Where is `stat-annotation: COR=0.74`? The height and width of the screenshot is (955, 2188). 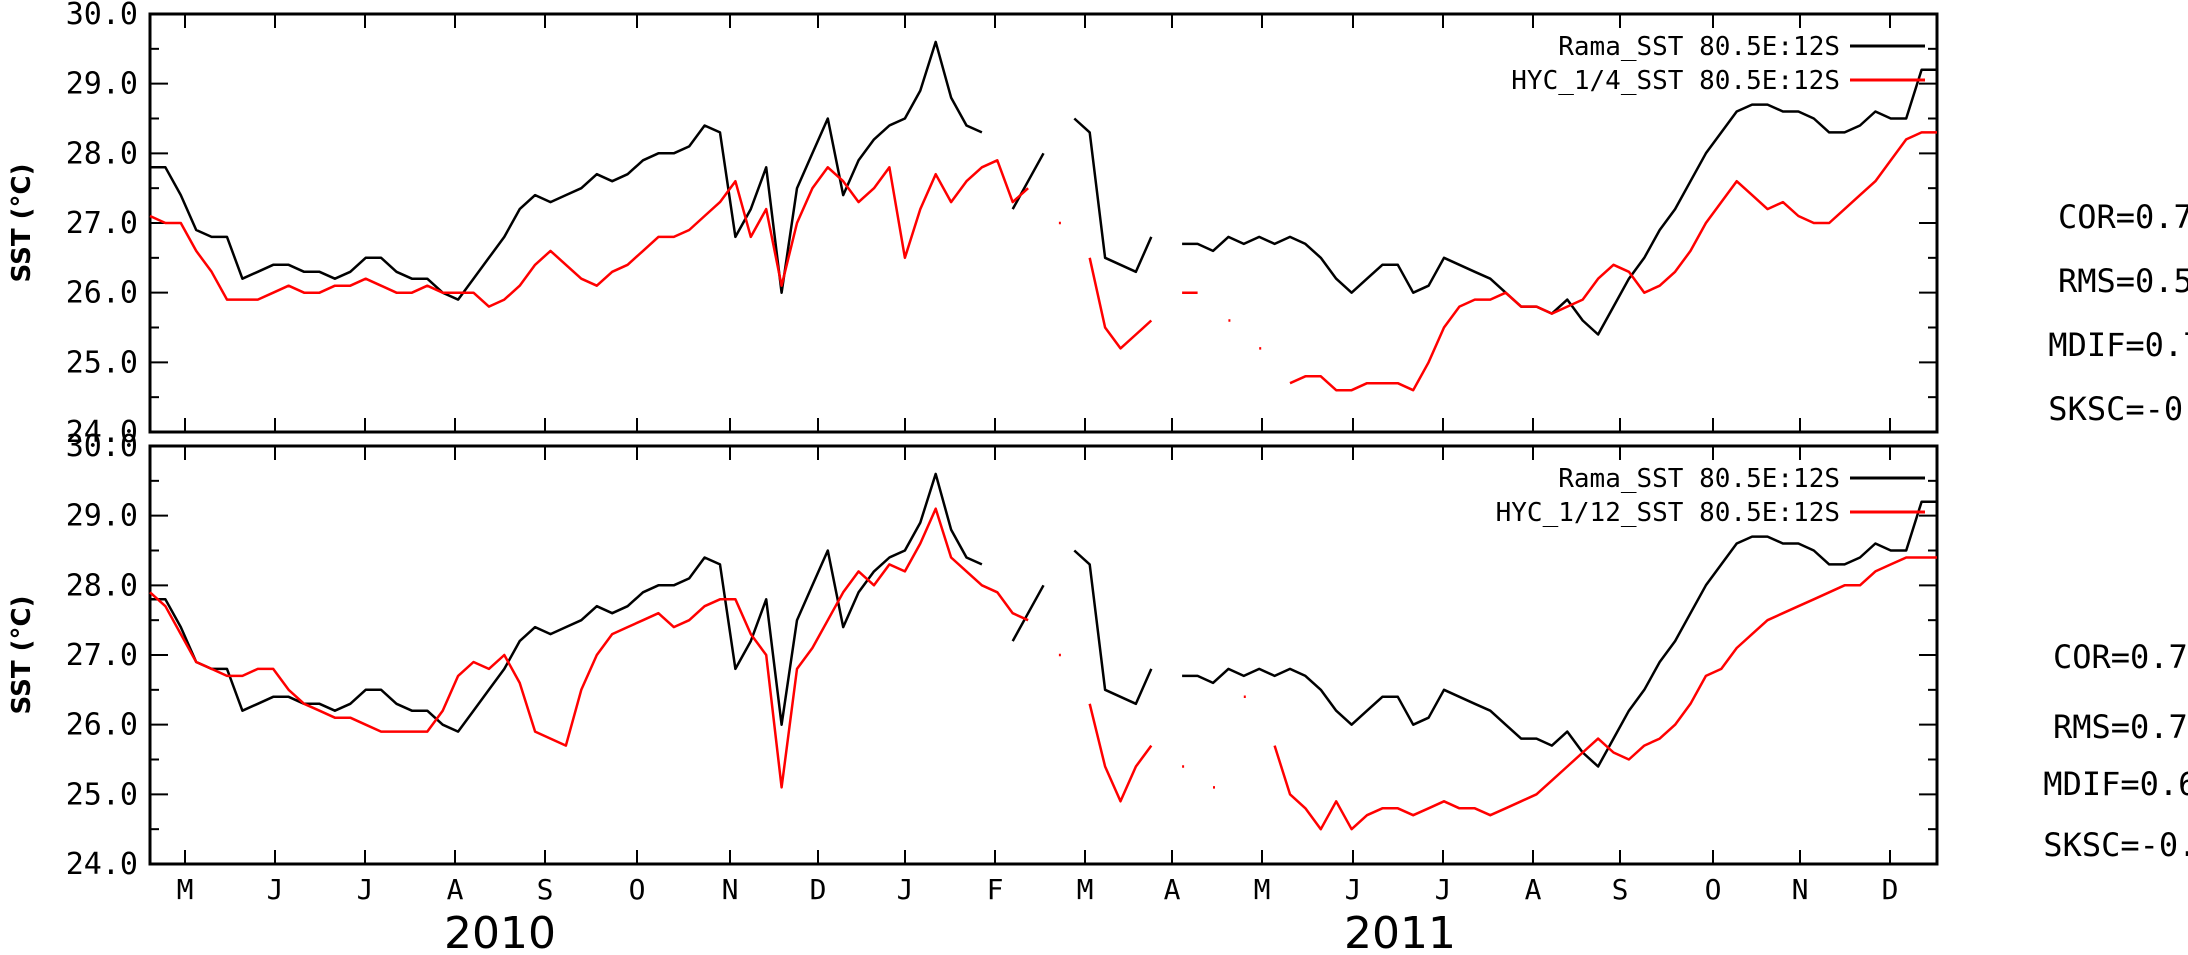 stat-annotation: COR=0.74 is located at coordinates (2120, 657).